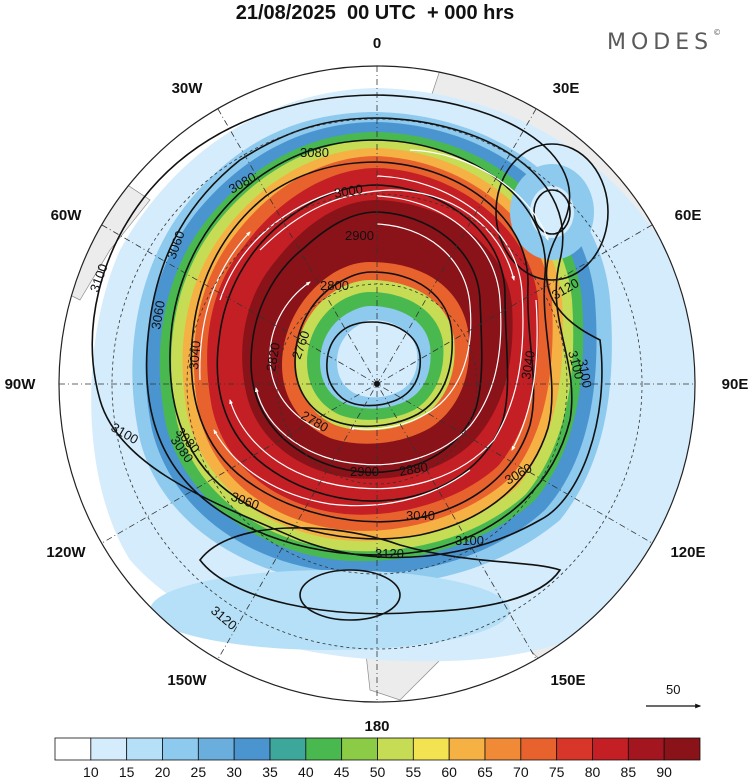 This screenshot has height=782, width=750. What do you see at coordinates (673, 689) in the screenshot?
I see `vector-reference-label: 50` at bounding box center [673, 689].